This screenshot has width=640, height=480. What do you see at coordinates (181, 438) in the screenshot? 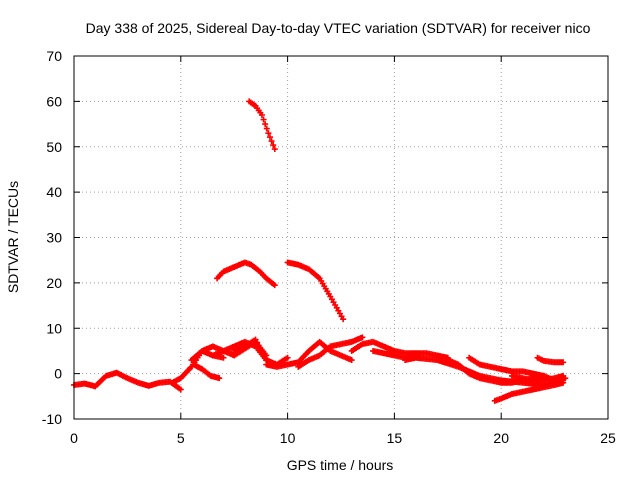
I see `x-tick-label: 5` at bounding box center [181, 438].